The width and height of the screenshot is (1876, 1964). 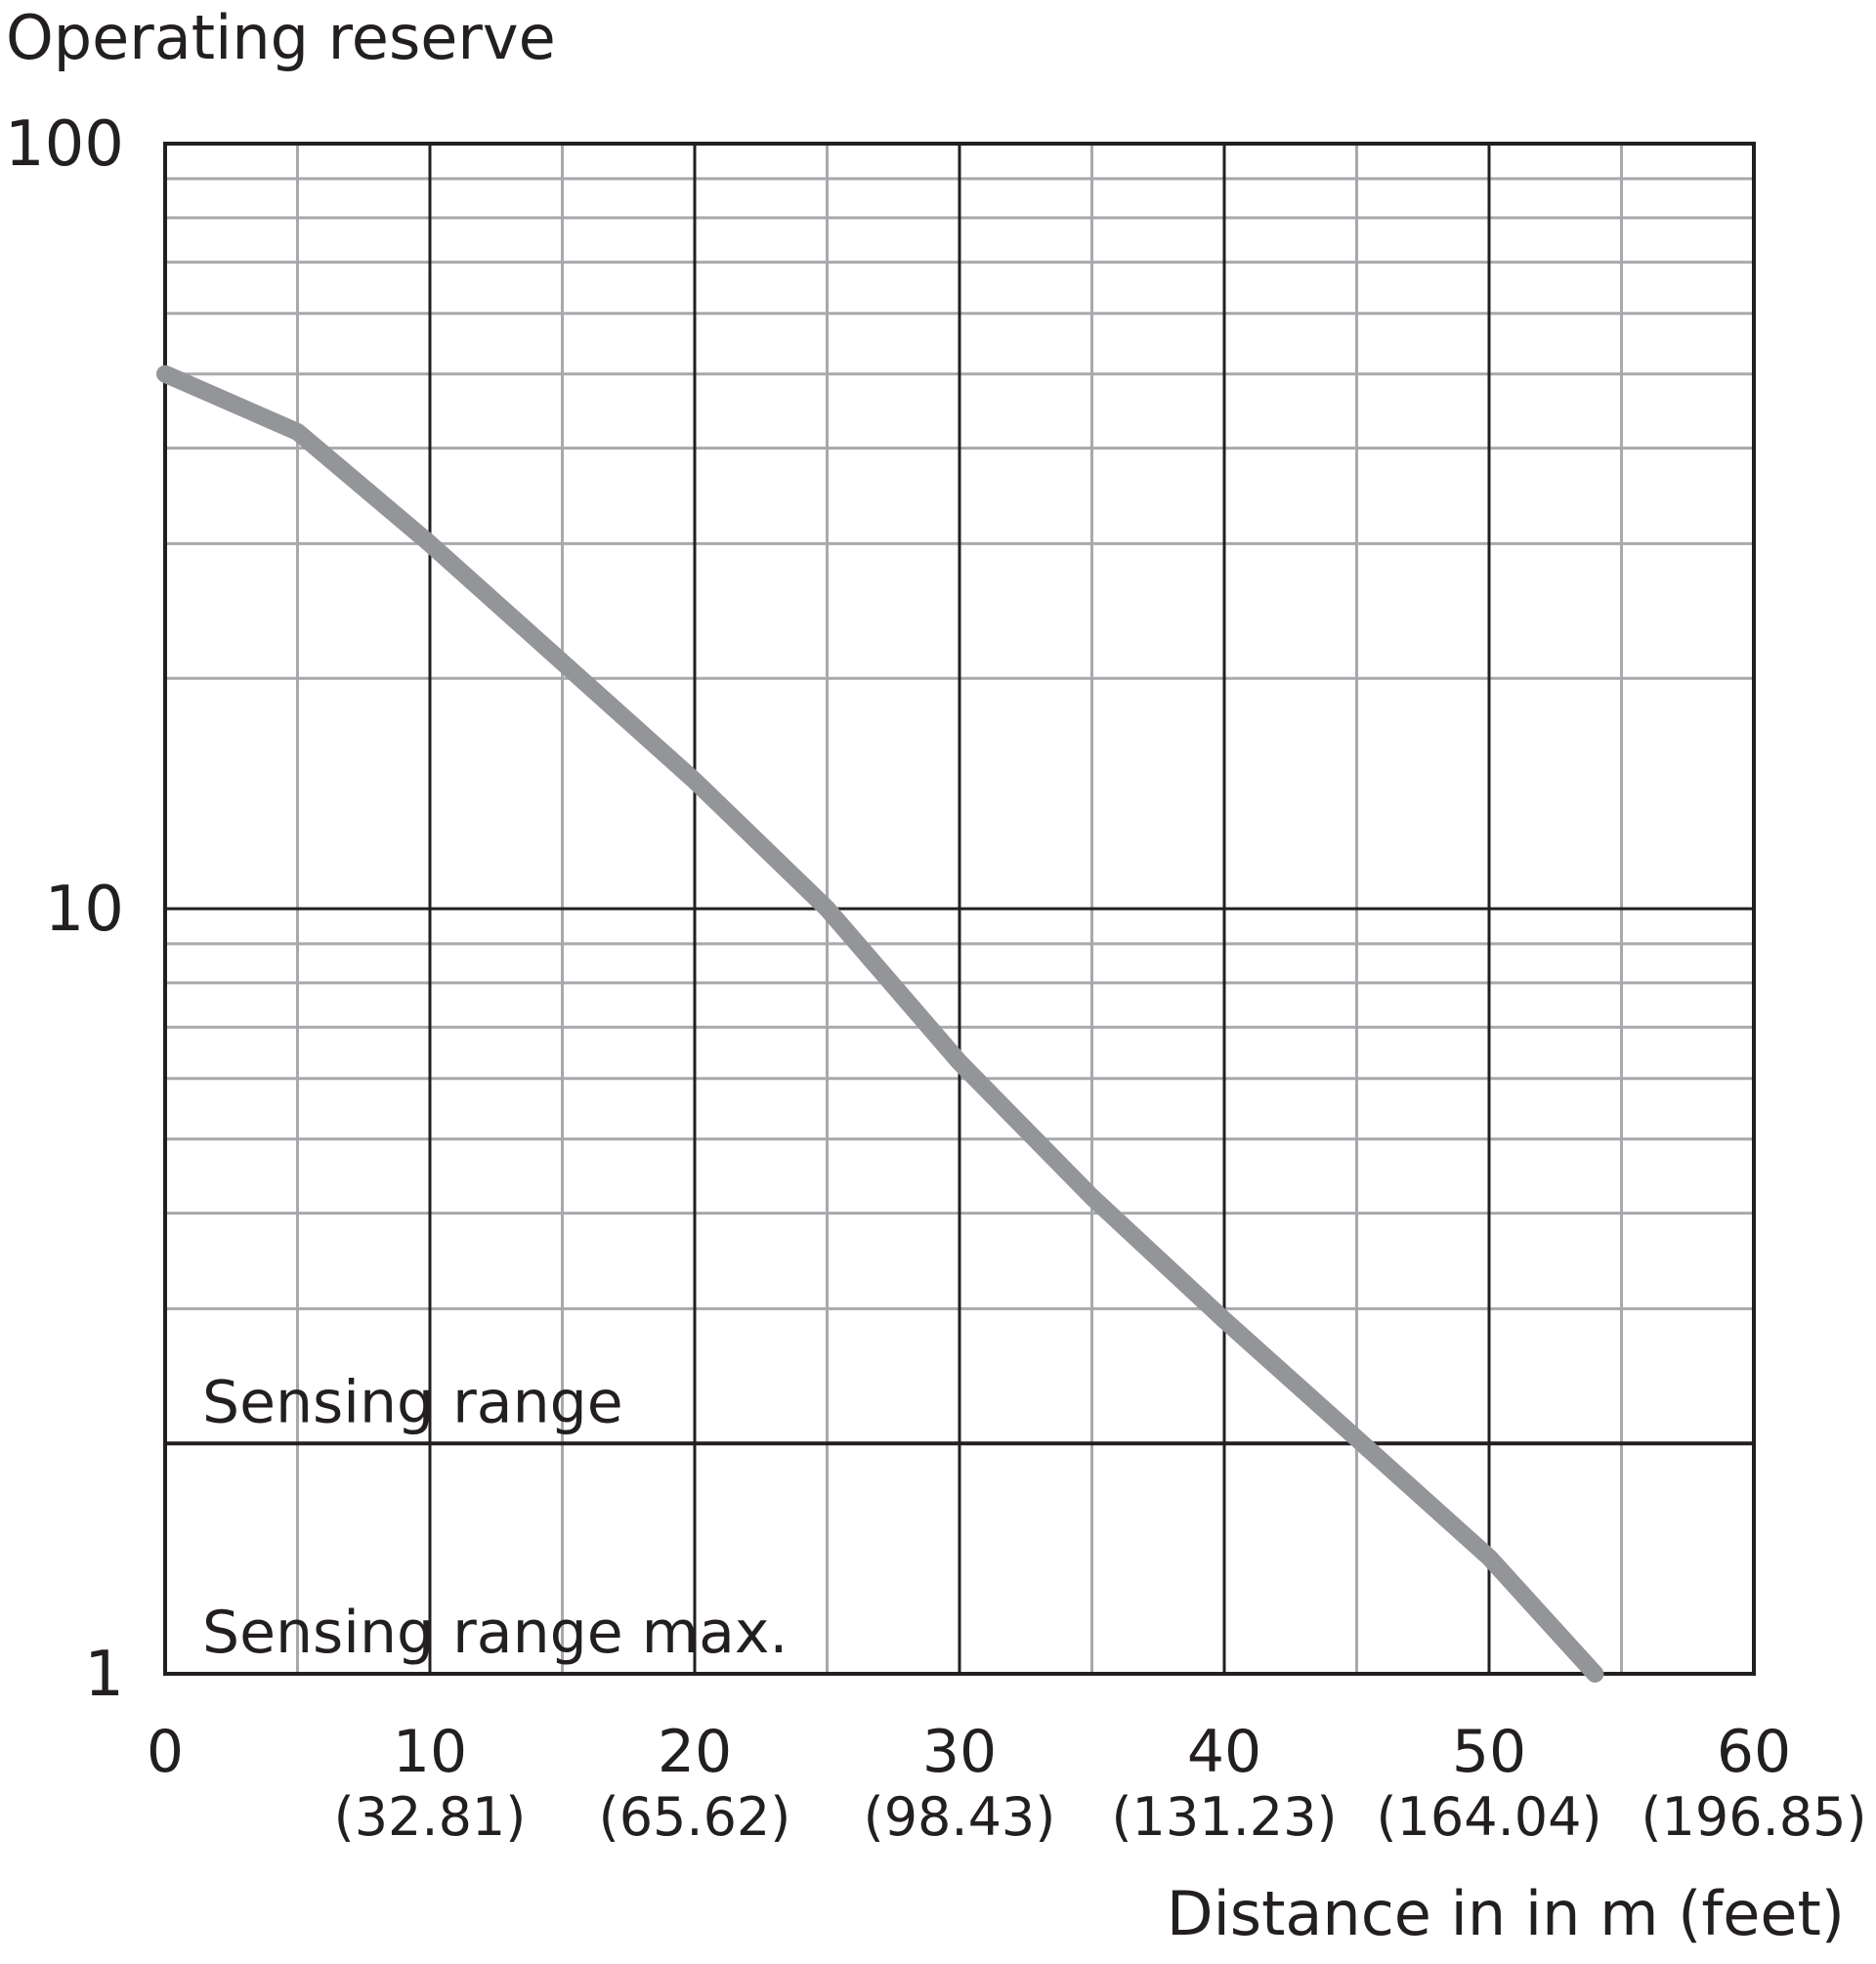 I want to click on x-tick-sublabel: (32.81), so click(x=430, y=1817).